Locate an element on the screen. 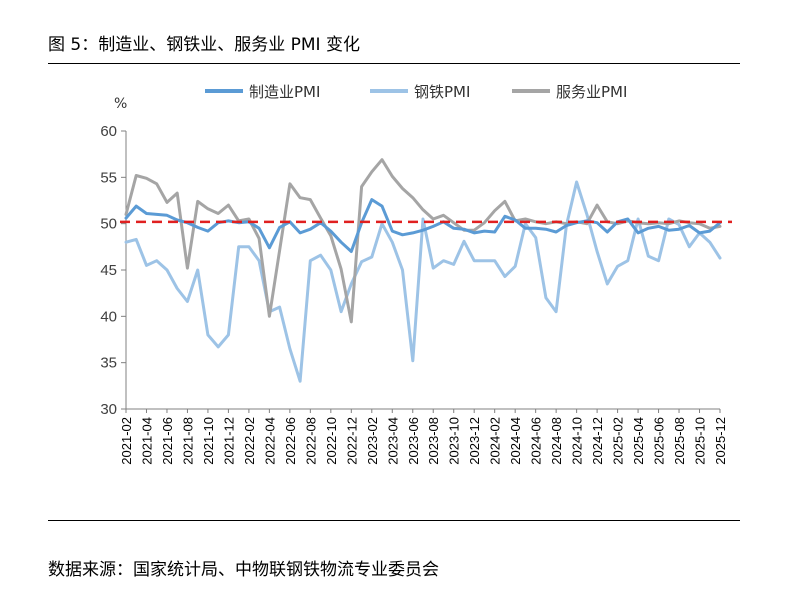 The image size is (800, 600). x-tick-label: 2023-04 is located at coordinates (392, 441).